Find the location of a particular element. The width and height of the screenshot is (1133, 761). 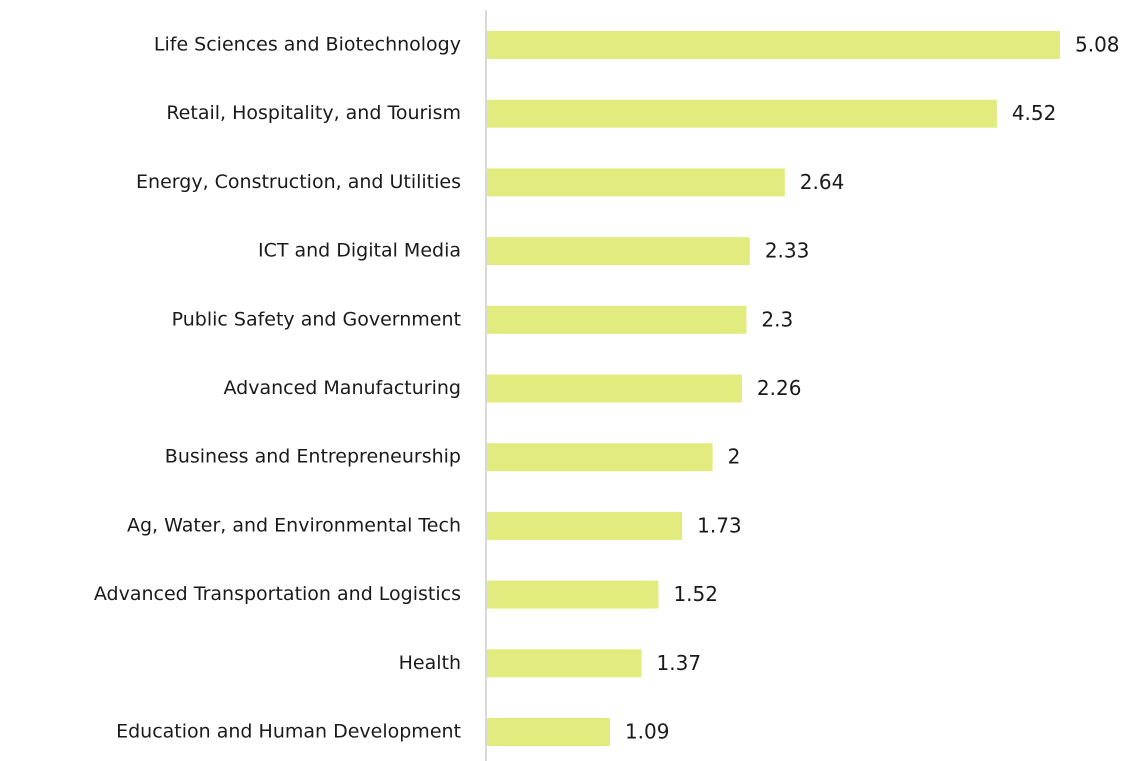

category-label: Health is located at coordinates (430, 663).